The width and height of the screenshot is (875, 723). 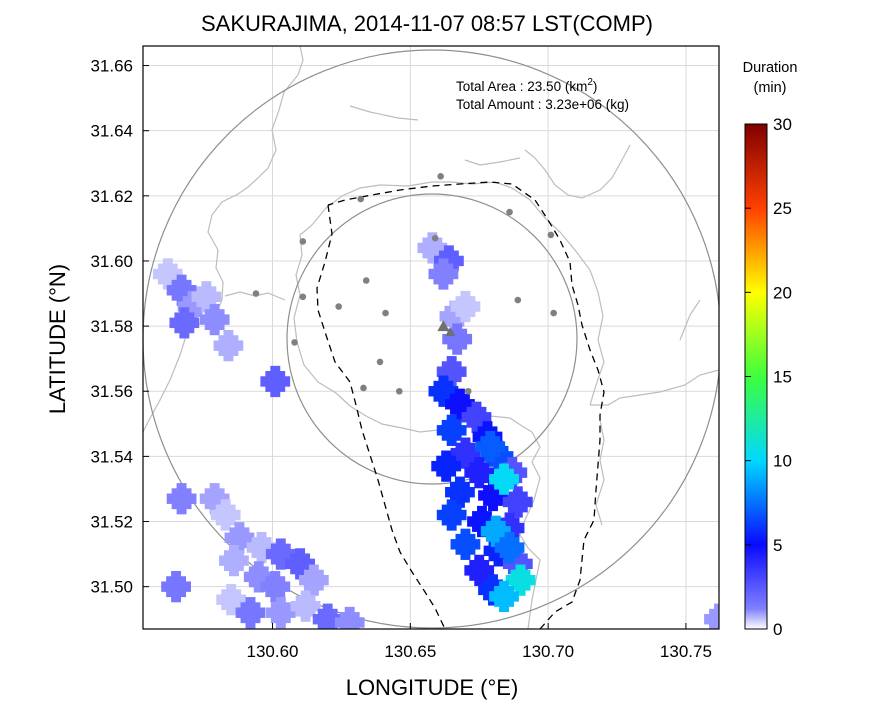 I want to click on y-axis-label: LATITUDE (°N), so click(x=57, y=339).